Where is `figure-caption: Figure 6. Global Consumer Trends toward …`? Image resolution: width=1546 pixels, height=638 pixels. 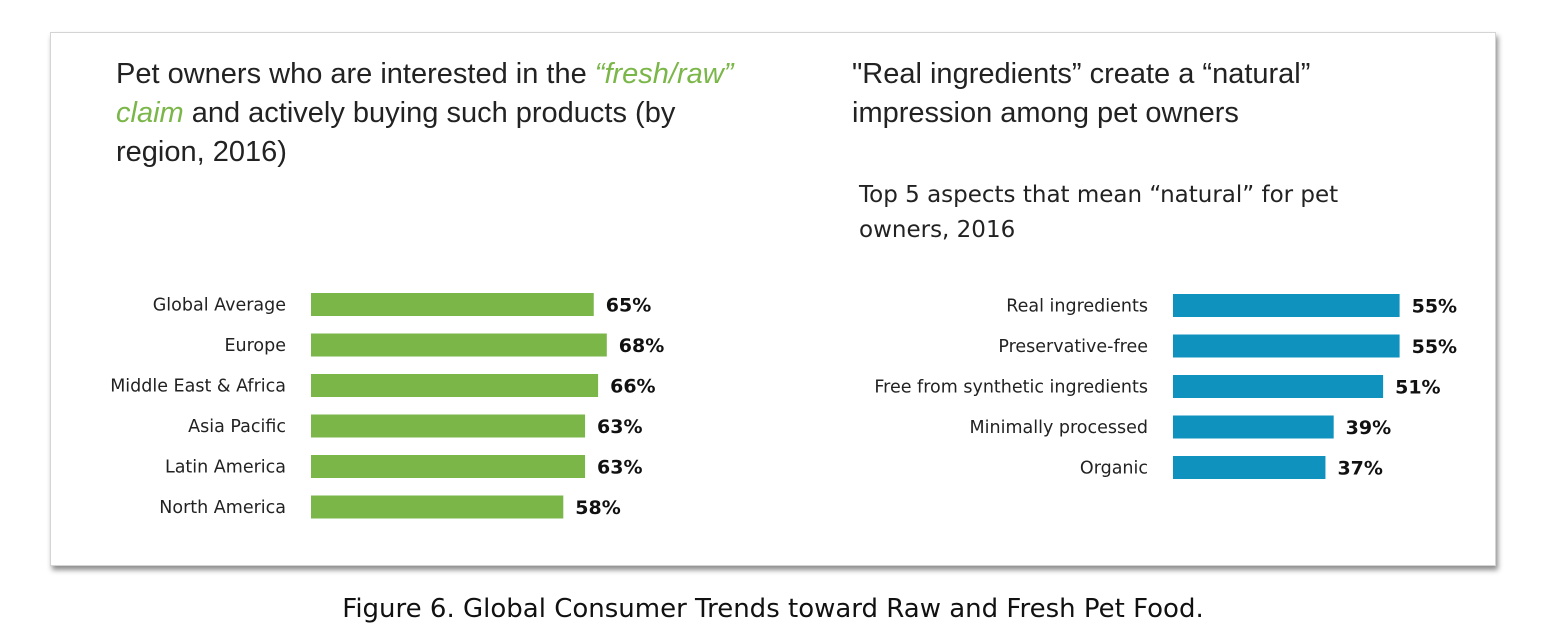
figure-caption: Figure 6. Global Consumer Trends toward … is located at coordinates (773, 609).